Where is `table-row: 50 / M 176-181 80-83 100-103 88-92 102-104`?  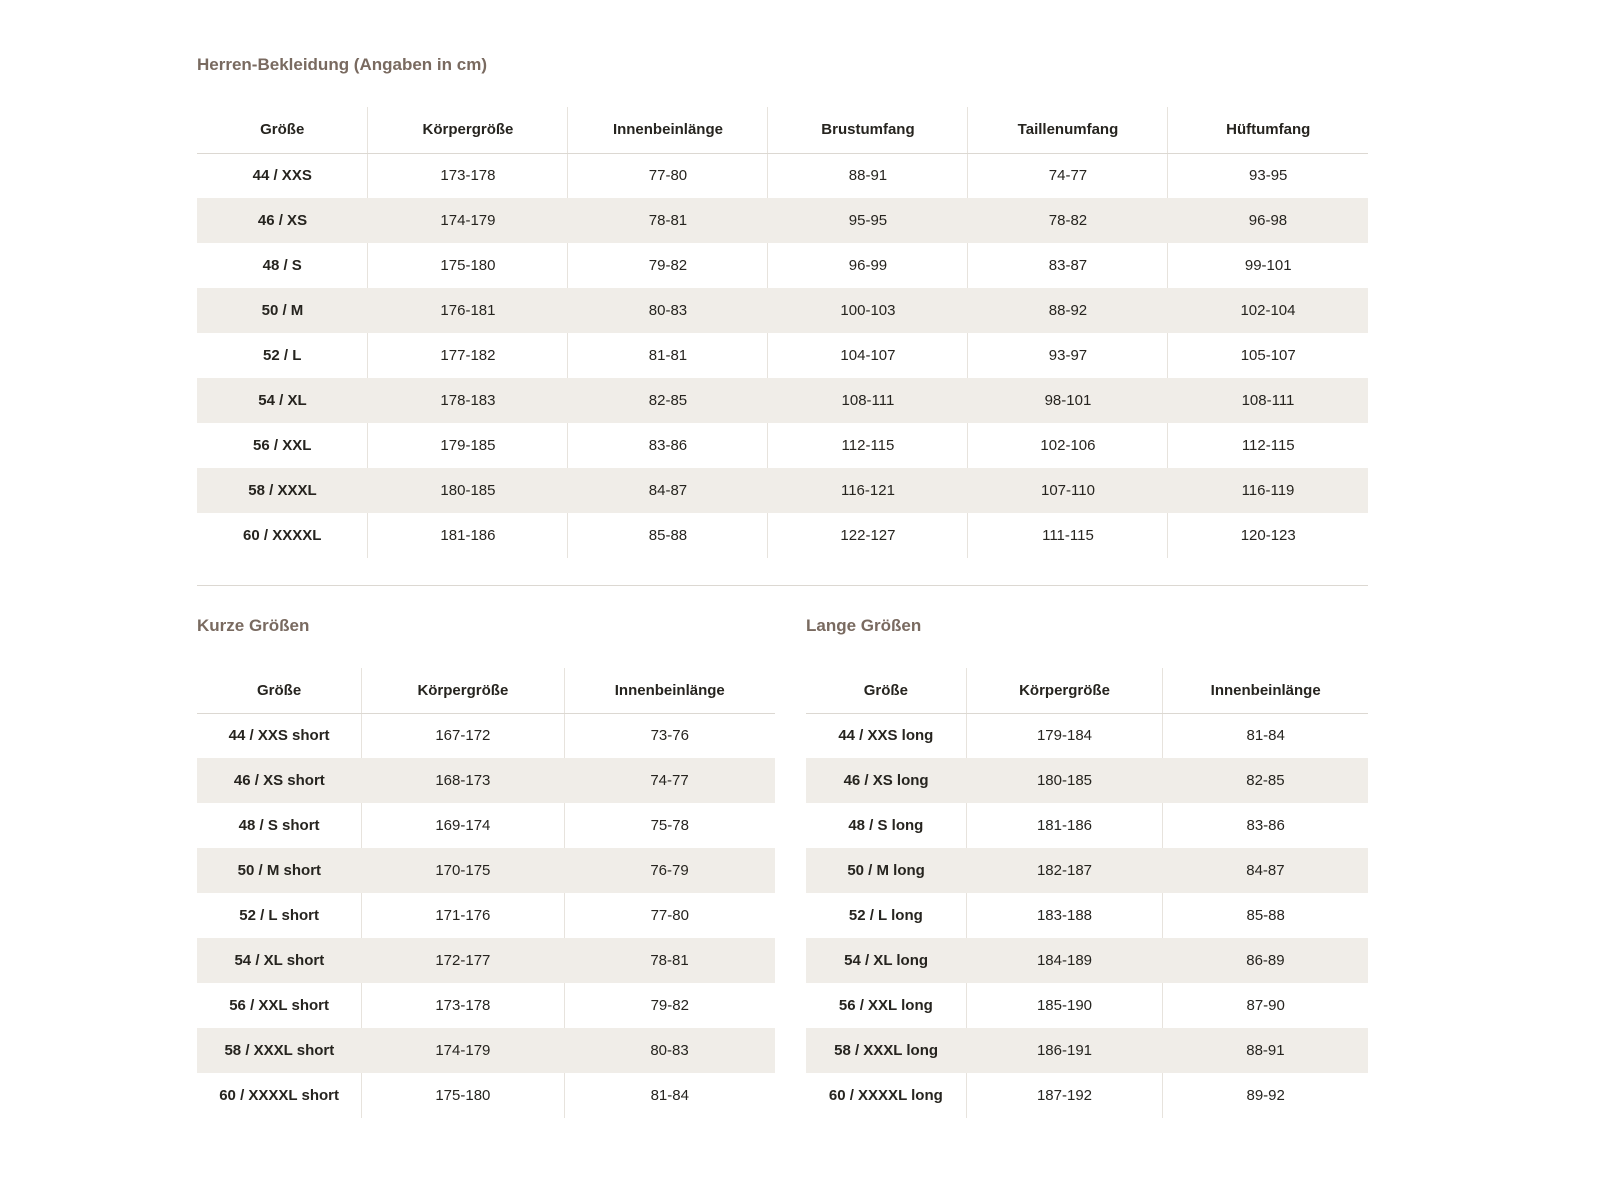 table-row: 50 / M 176-181 80-83 100-103 88-92 102-104 is located at coordinates (782, 310).